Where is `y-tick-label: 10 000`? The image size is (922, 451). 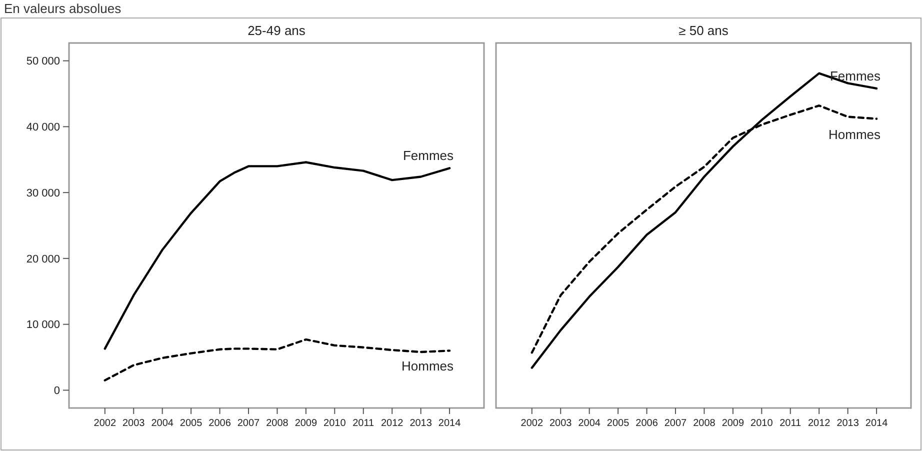
y-tick-label: 10 000 is located at coordinates (43, 325).